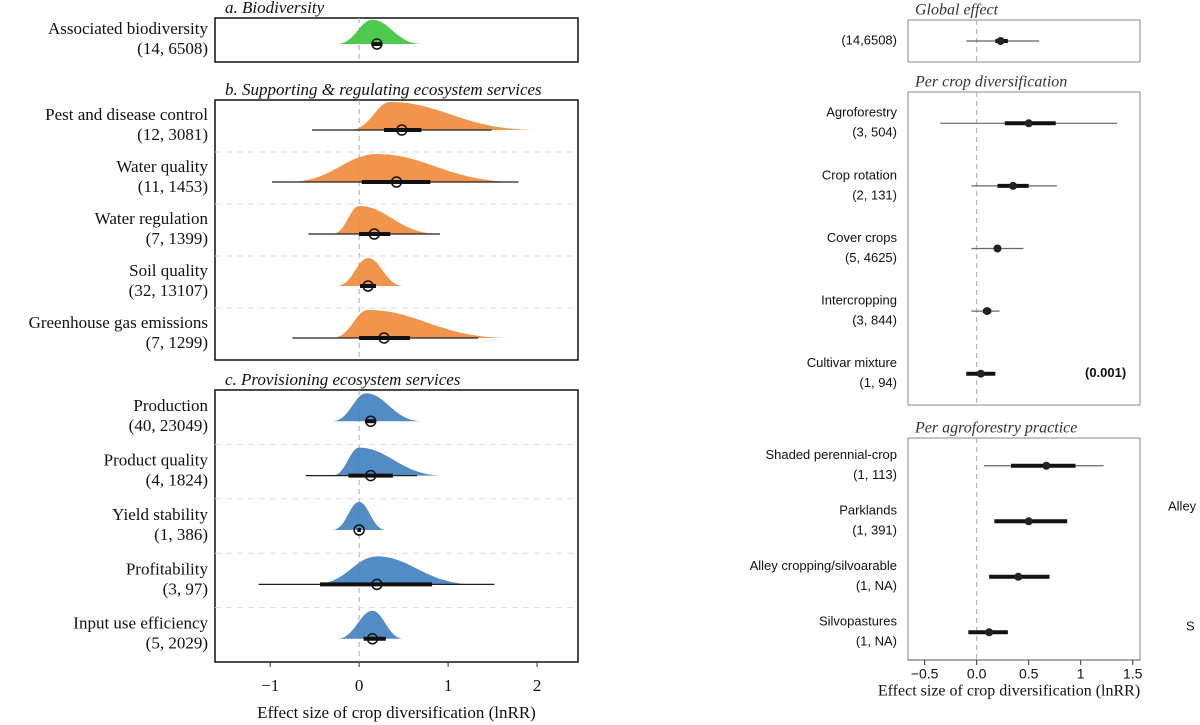 This screenshot has height=725, width=1200. Describe the element at coordinates (162, 166) in the screenshot. I see `row-label: Water quality` at that location.